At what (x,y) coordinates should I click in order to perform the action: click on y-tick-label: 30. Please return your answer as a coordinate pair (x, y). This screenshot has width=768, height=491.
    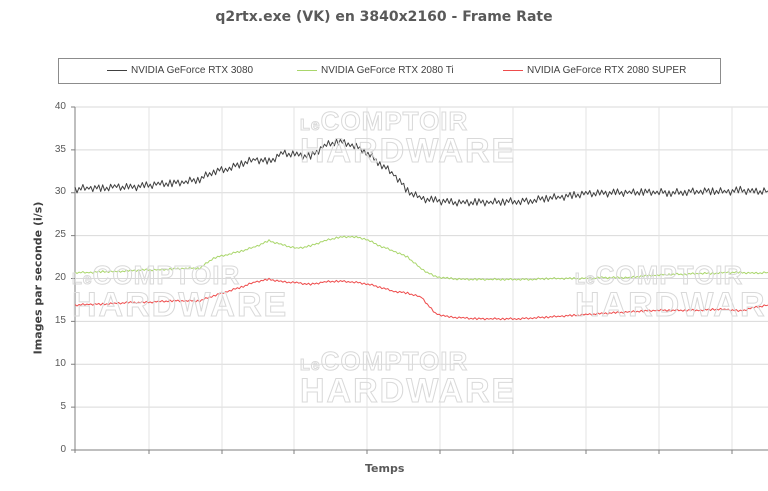
    Looking at the image, I should click on (60, 191).